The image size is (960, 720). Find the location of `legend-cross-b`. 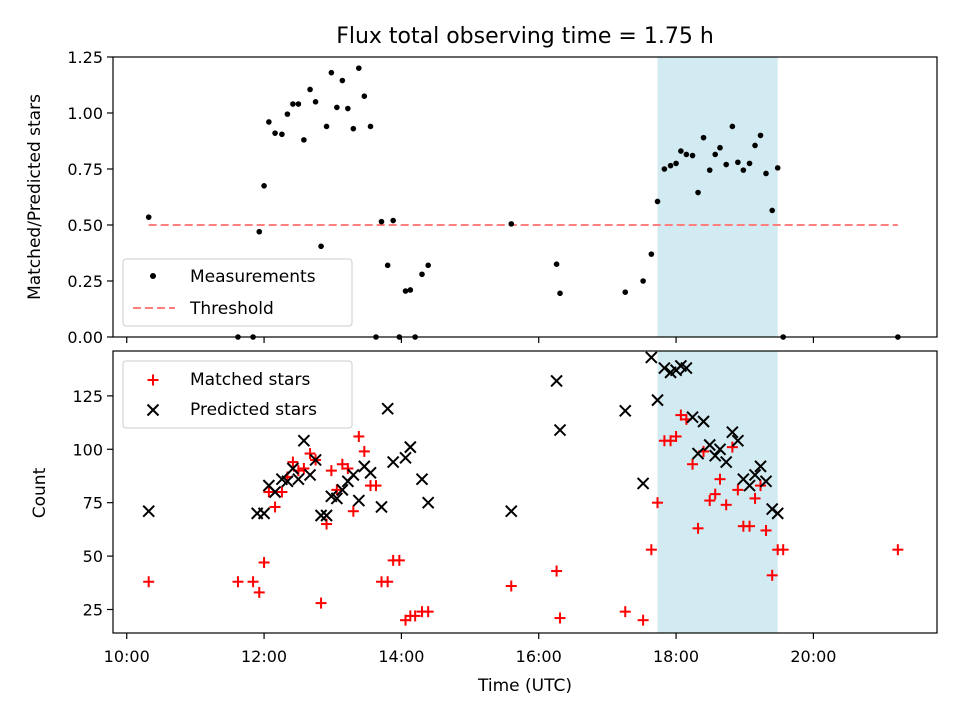

legend-cross-b is located at coordinates (153, 410).